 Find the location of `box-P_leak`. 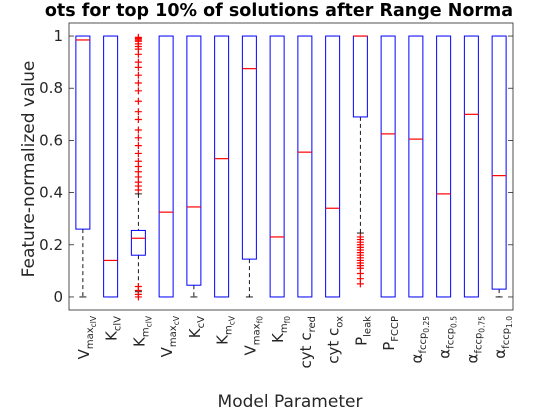

box-P_leak is located at coordinates (360, 161).